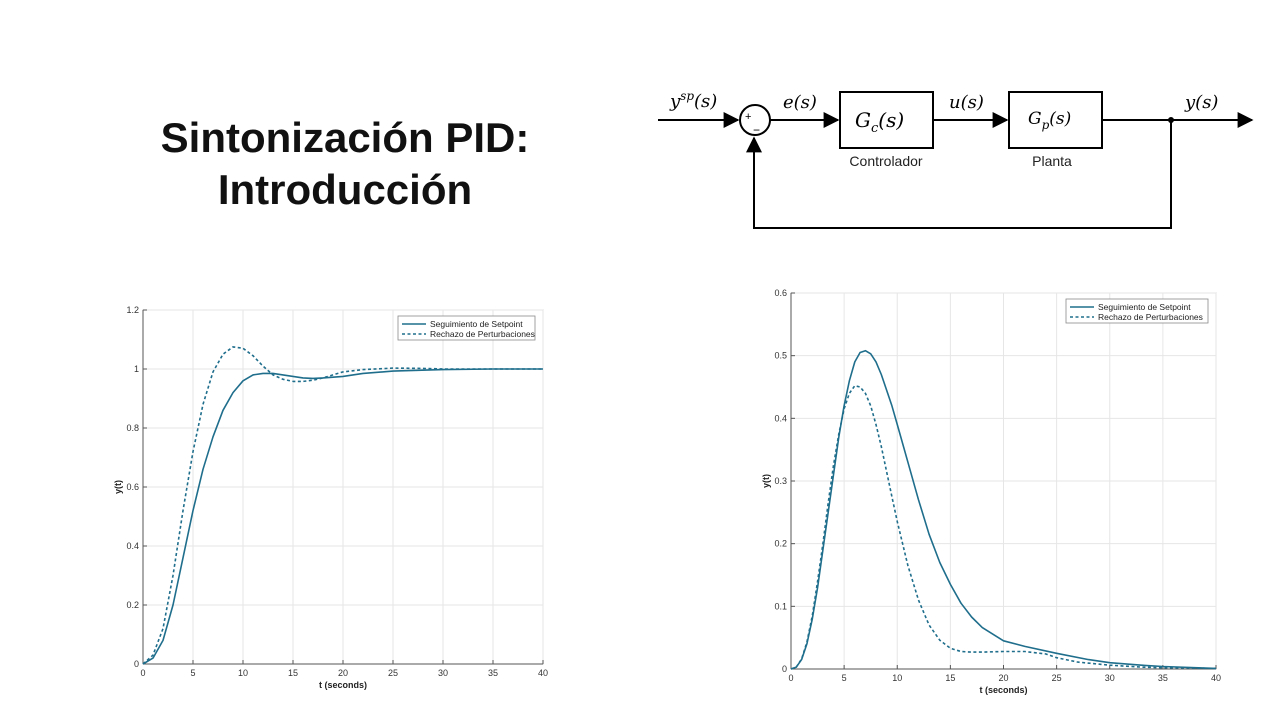 Image resolution: width=1280 pixels, height=720 pixels. What do you see at coordinates (132, 310) in the screenshot?
I see `y-tick-label: 1.2` at bounding box center [132, 310].